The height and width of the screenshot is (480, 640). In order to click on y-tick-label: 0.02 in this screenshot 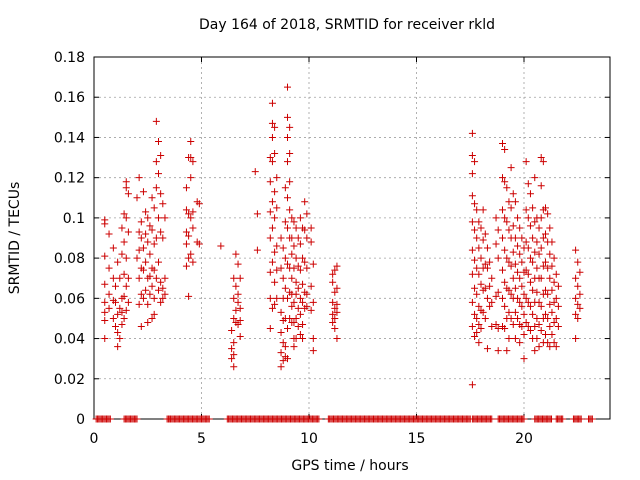, I will do `click(69, 380)`.